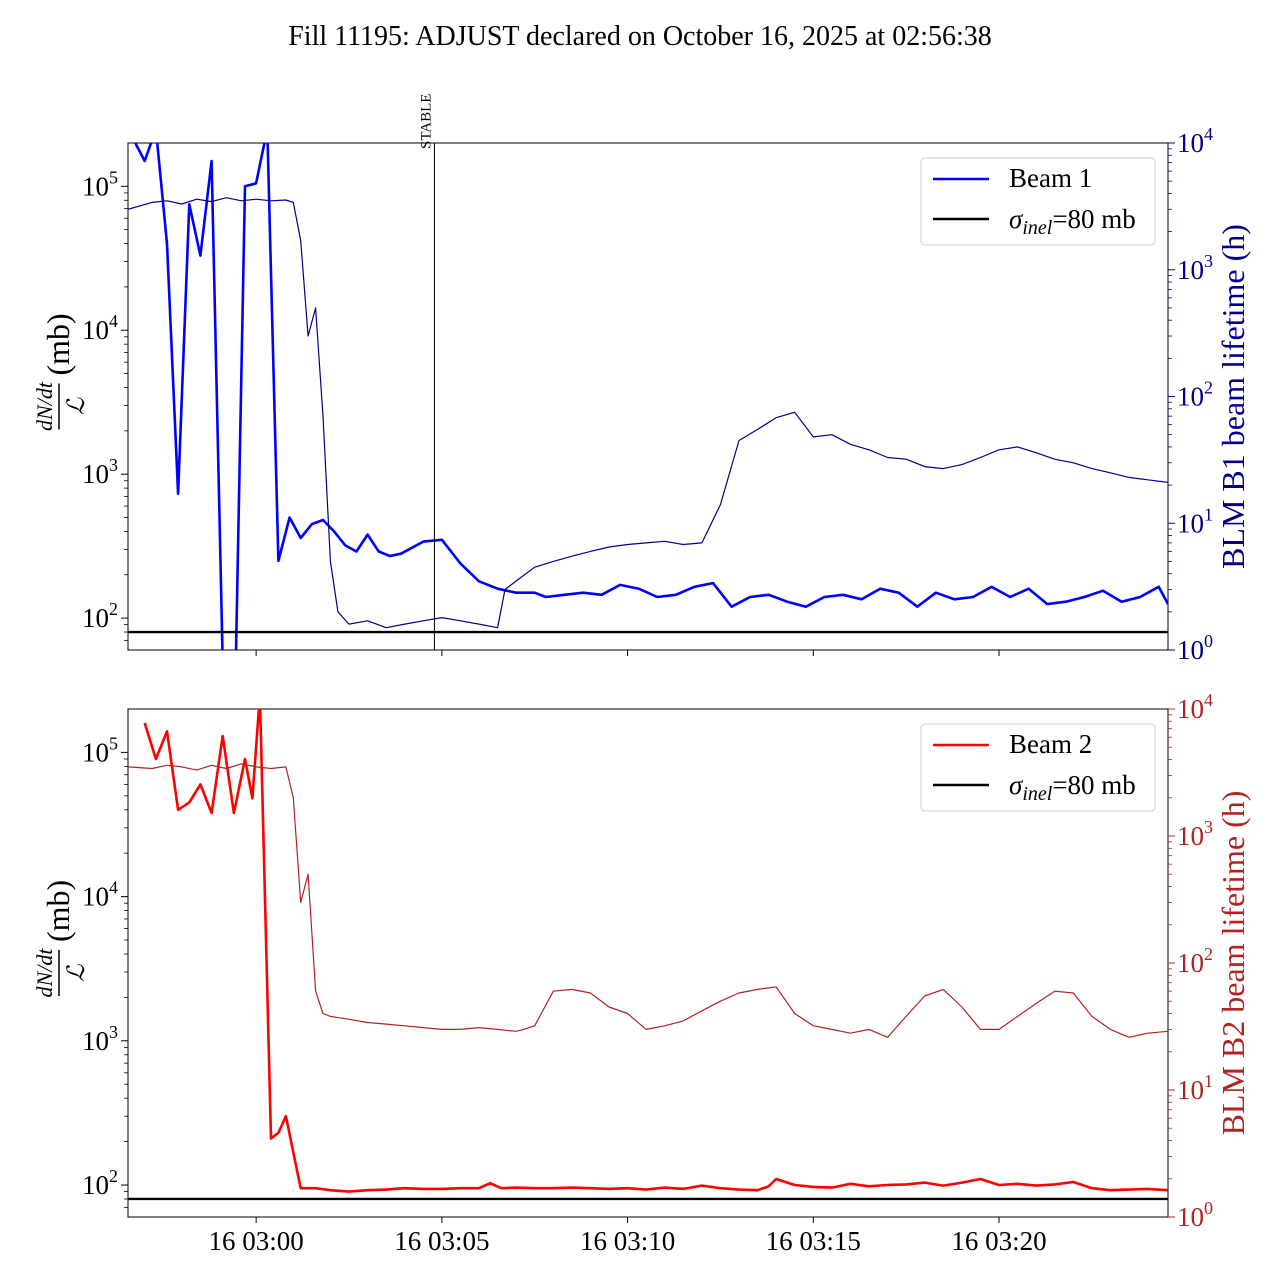 Image resolution: width=1280 pixels, height=1280 pixels. I want to click on x-tick-label: 16 03:15, so click(813, 1241).